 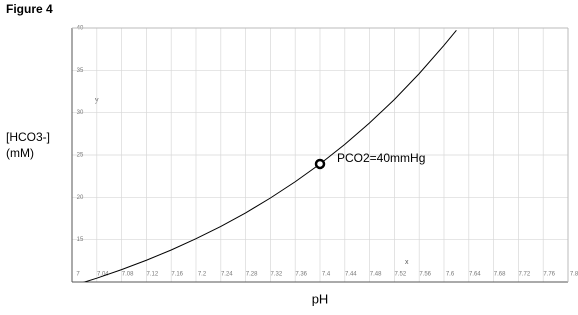 What do you see at coordinates (80, 113) in the screenshot?
I see `y-tick-label: 30` at bounding box center [80, 113].